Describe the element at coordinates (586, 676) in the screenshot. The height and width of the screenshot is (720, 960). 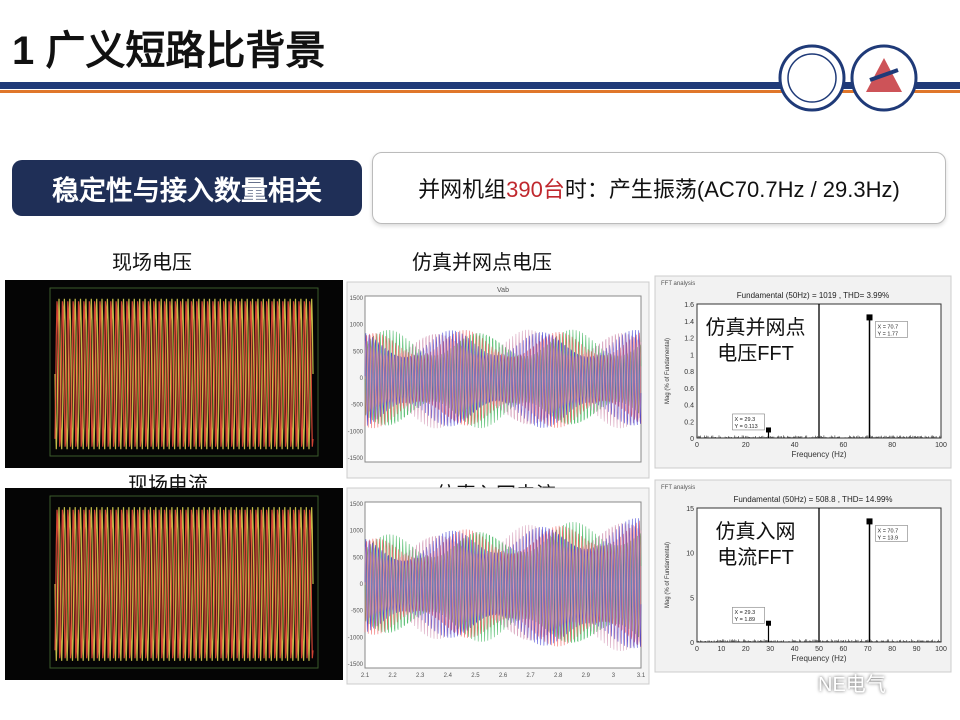
I see `x-tick-label: 2.9` at that location.